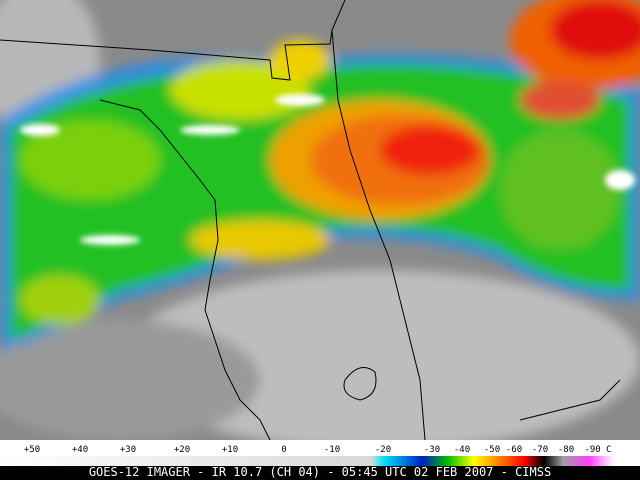 The height and width of the screenshot is (480, 640). What do you see at coordinates (320, 461) in the screenshot?
I see `color-bar` at bounding box center [320, 461].